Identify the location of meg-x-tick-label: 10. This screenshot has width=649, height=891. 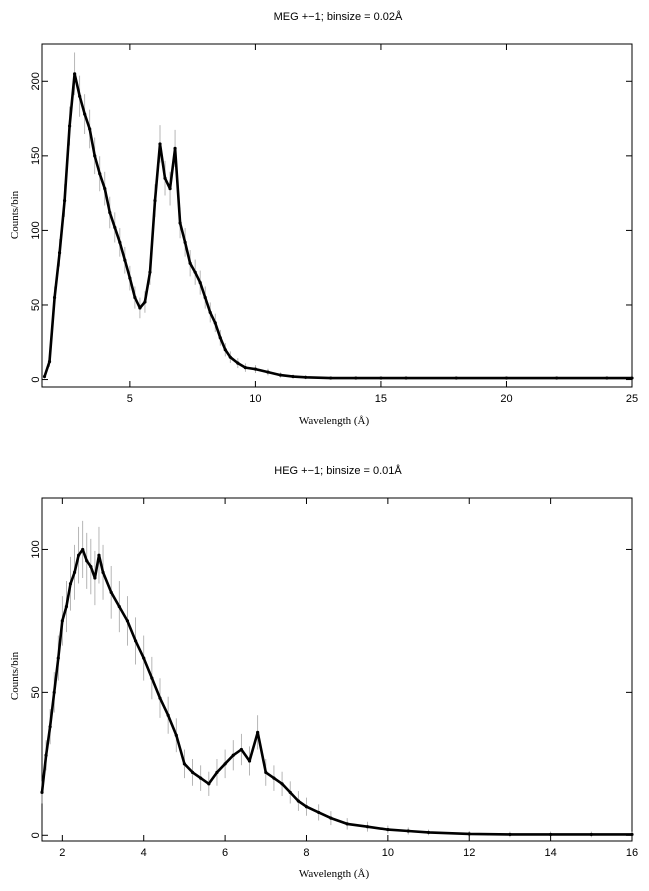
(255, 399).